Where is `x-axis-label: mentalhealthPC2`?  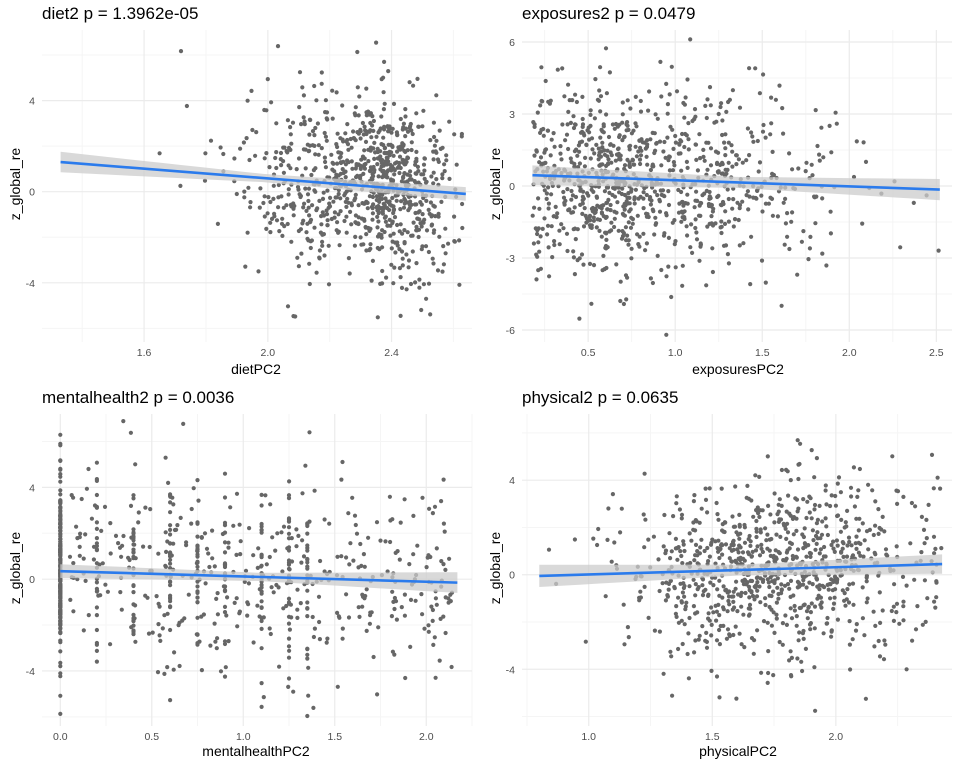 x-axis-label: mentalhealthPC2 is located at coordinates (256, 751).